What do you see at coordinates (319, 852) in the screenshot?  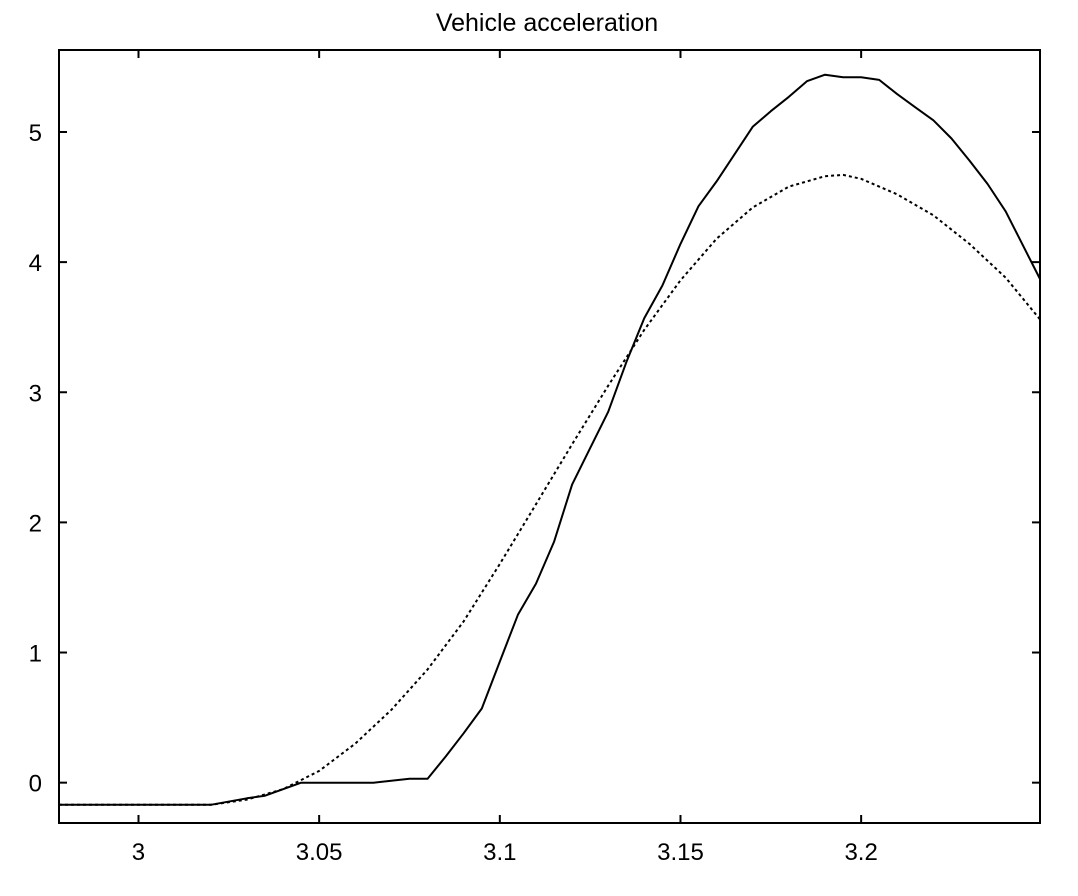 I see `x-tick-label: 3.05` at bounding box center [319, 852].